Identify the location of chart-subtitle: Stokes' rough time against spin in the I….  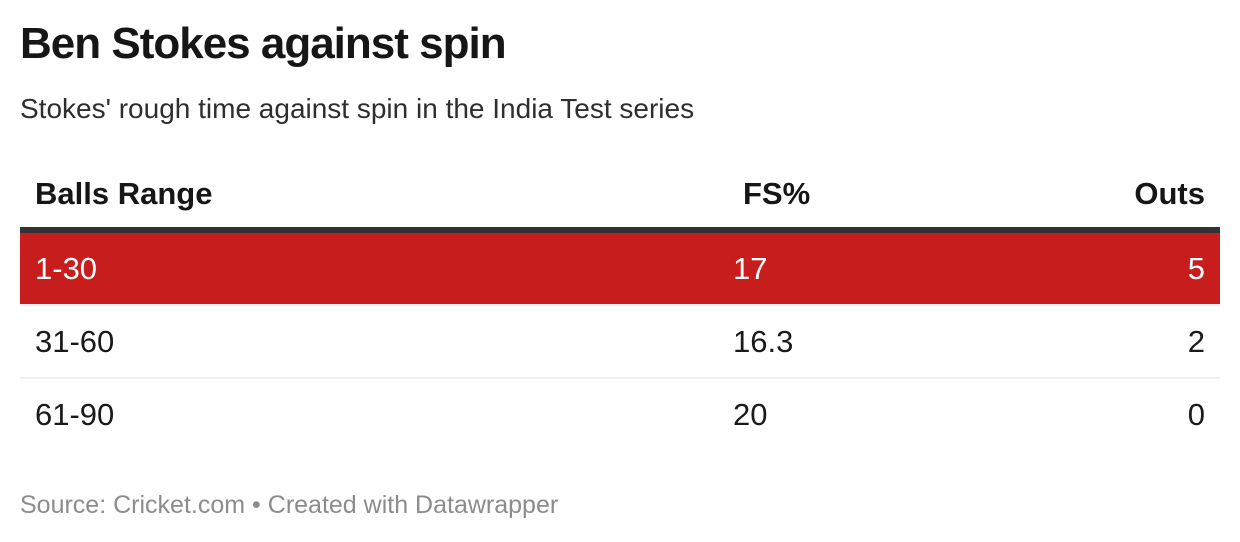
(357, 108).